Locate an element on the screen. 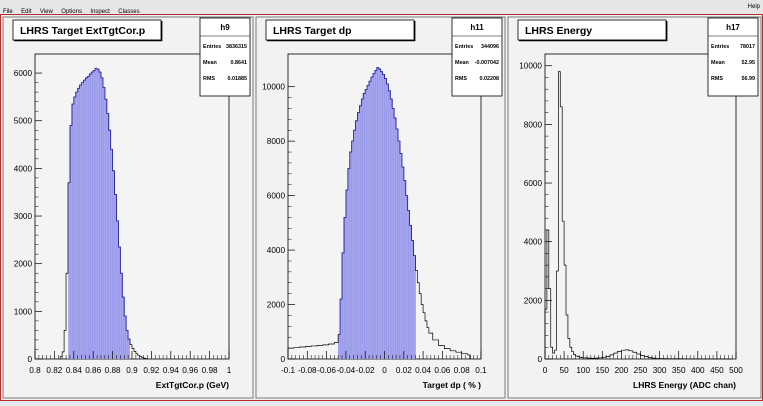 The height and width of the screenshot is (406, 763). stats-value: 52.95 is located at coordinates (749, 63).